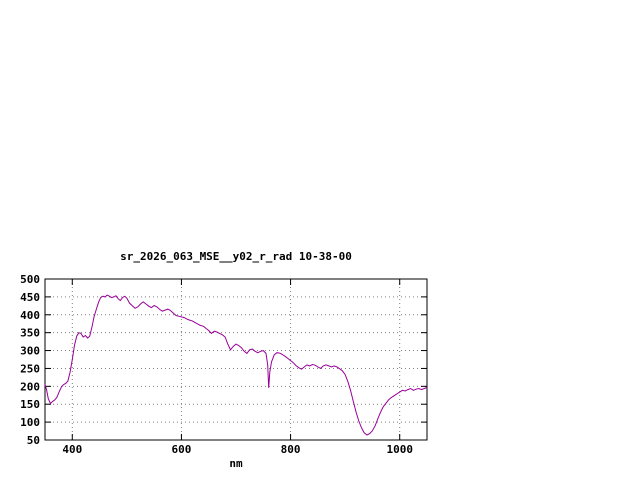 This screenshot has width=640, height=480. Describe the element at coordinates (236, 256) in the screenshot. I see `chart-title: sr_2026_063_MSE__y02_r_rad 10-38-00` at that location.